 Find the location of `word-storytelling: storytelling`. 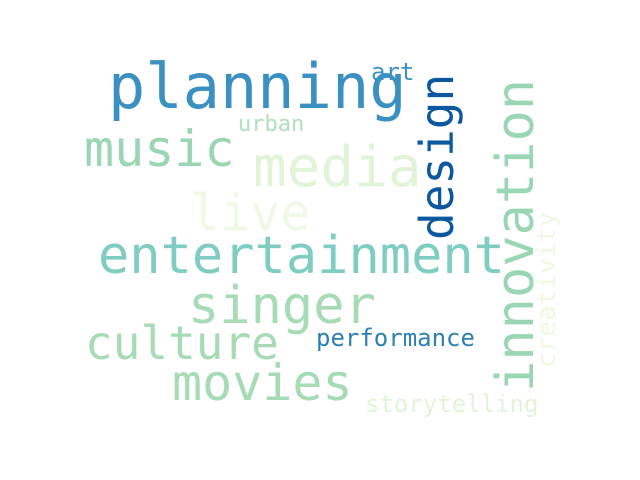

word-storytelling: storytelling is located at coordinates (452, 404).